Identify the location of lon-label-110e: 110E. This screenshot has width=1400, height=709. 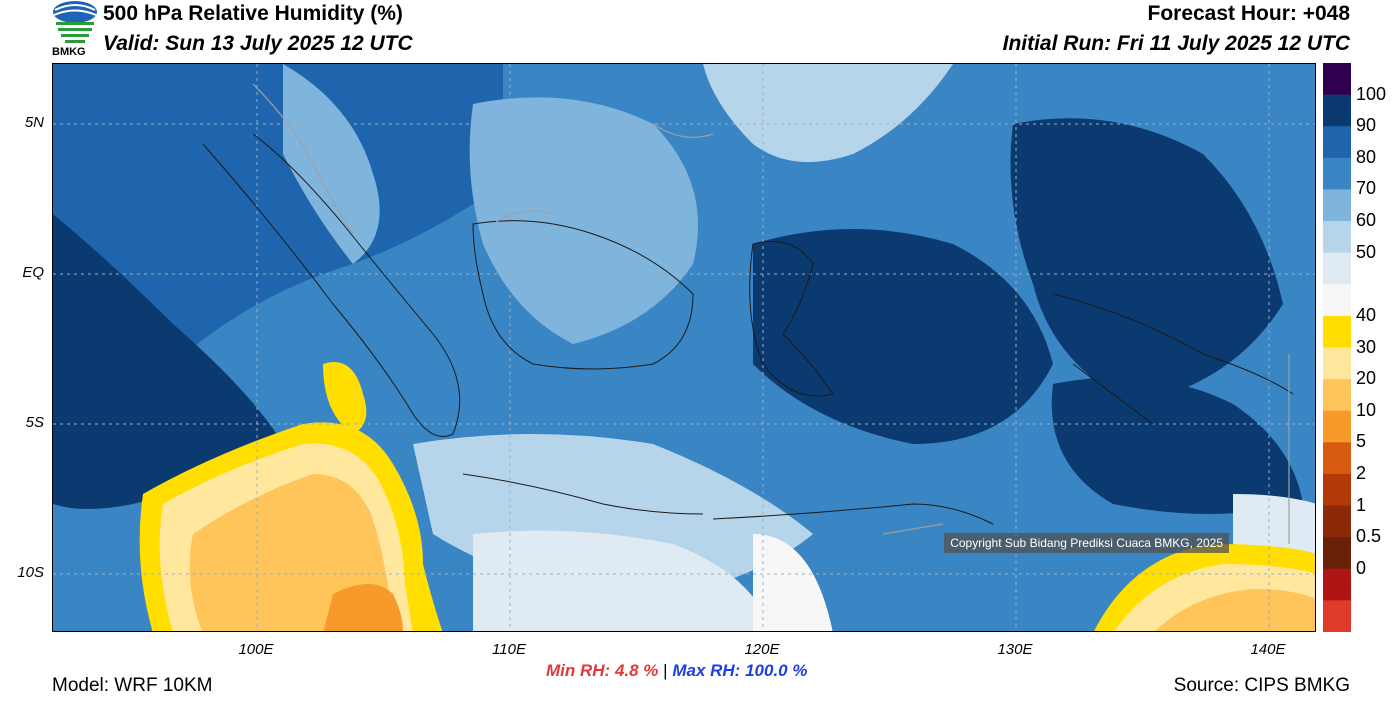
(509, 649).